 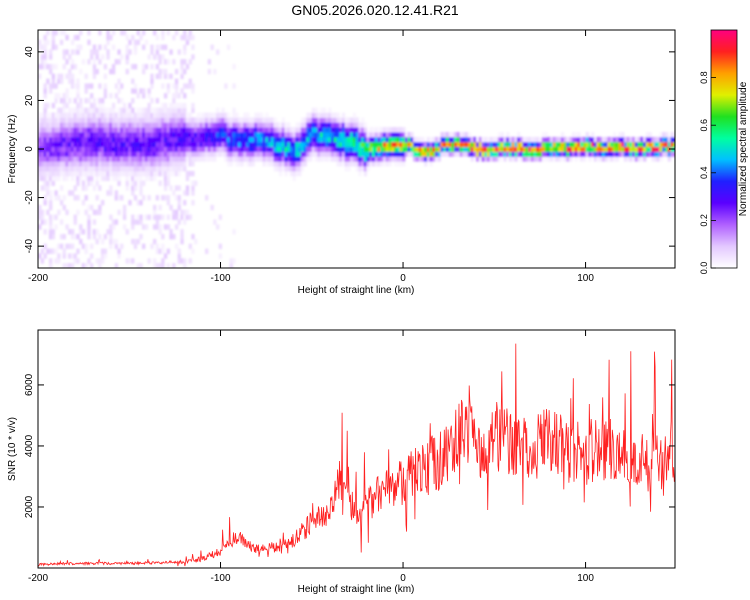 What do you see at coordinates (356, 290) in the screenshot?
I see `heatmap-x-axis-label: Height of straight line (km)` at bounding box center [356, 290].